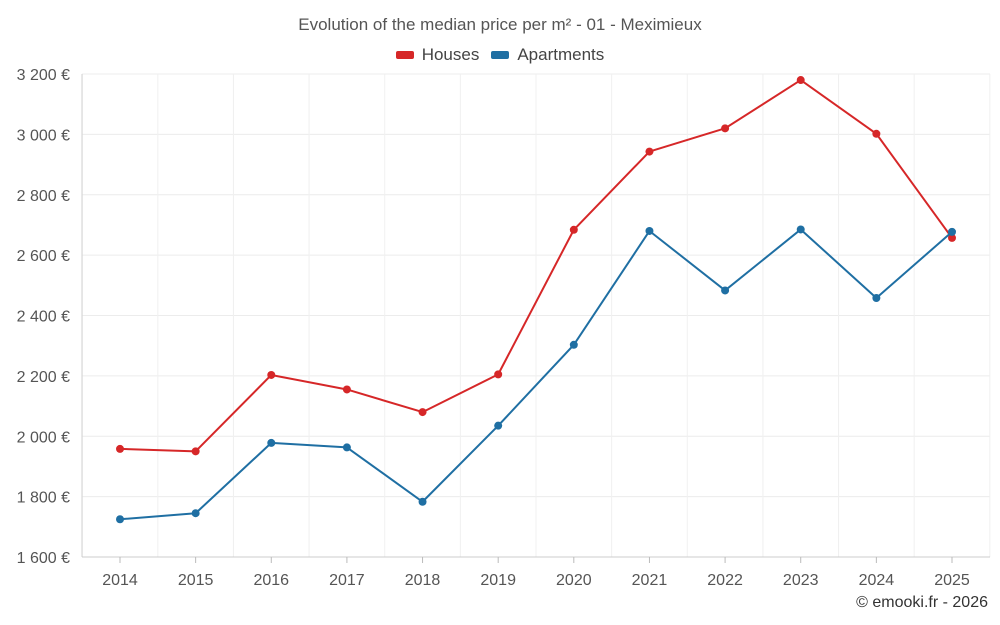 This screenshot has height=625, width=1000. I want to click on legend-item-houses: Houses, so click(437, 55).